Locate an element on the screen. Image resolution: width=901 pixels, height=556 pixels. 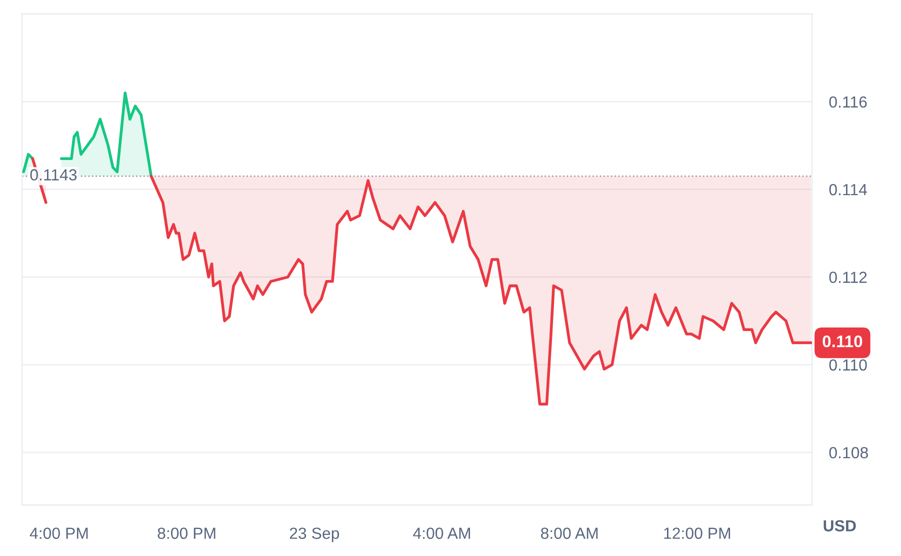
x-tick-label: 23 Sep is located at coordinates (315, 535).